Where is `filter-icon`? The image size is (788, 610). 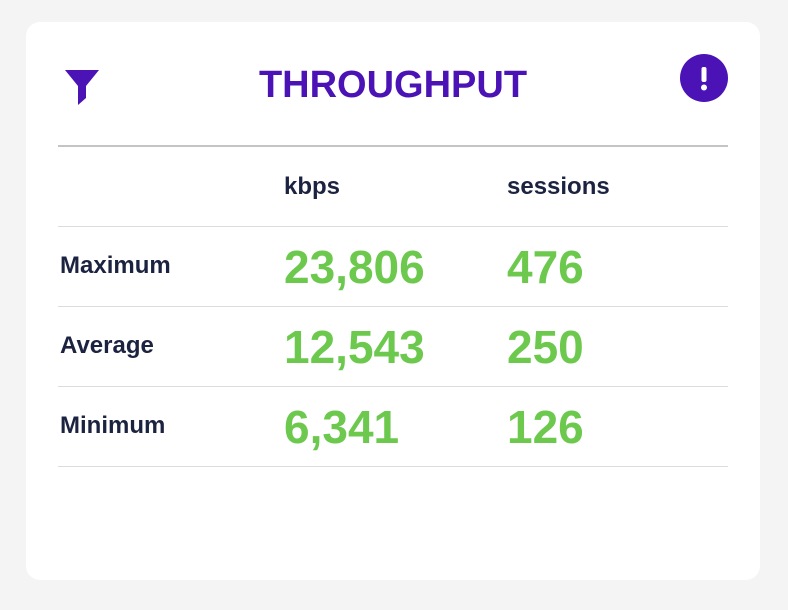 filter-icon is located at coordinates (83, 88).